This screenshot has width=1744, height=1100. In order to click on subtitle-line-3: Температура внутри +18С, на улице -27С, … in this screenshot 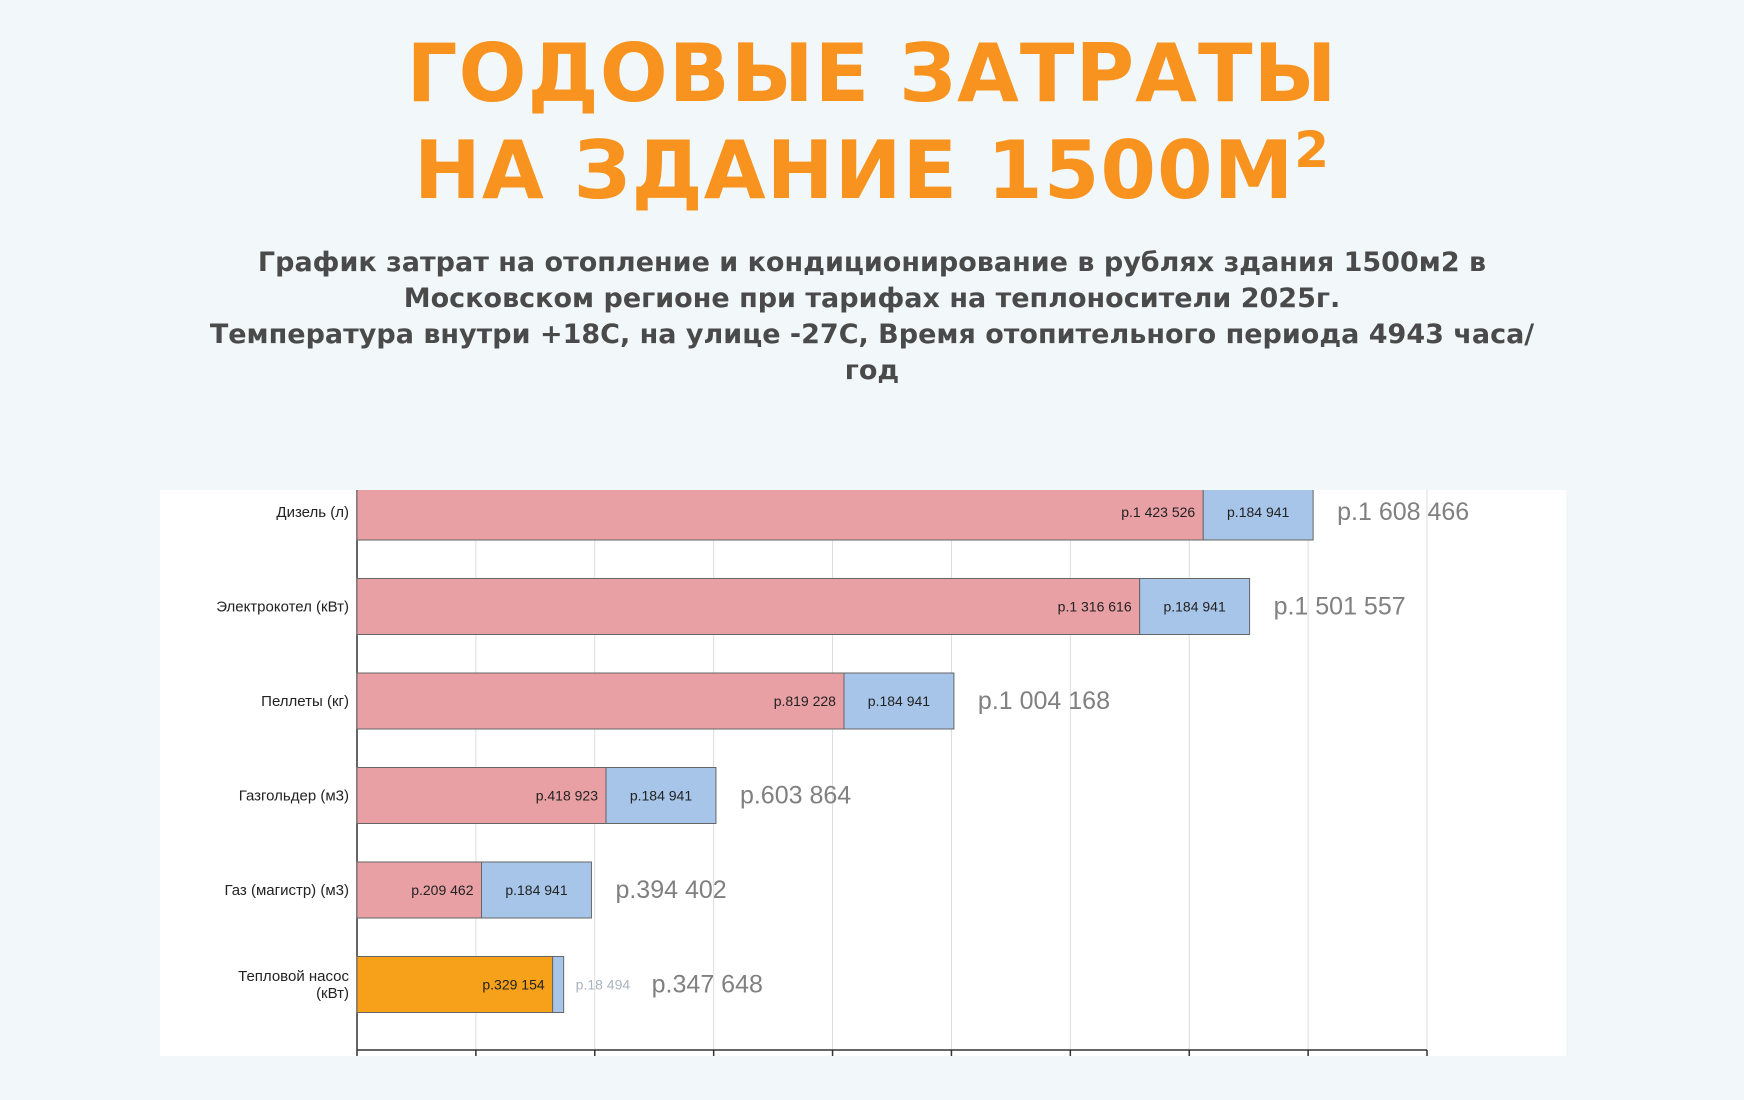, I will do `click(872, 334)`.